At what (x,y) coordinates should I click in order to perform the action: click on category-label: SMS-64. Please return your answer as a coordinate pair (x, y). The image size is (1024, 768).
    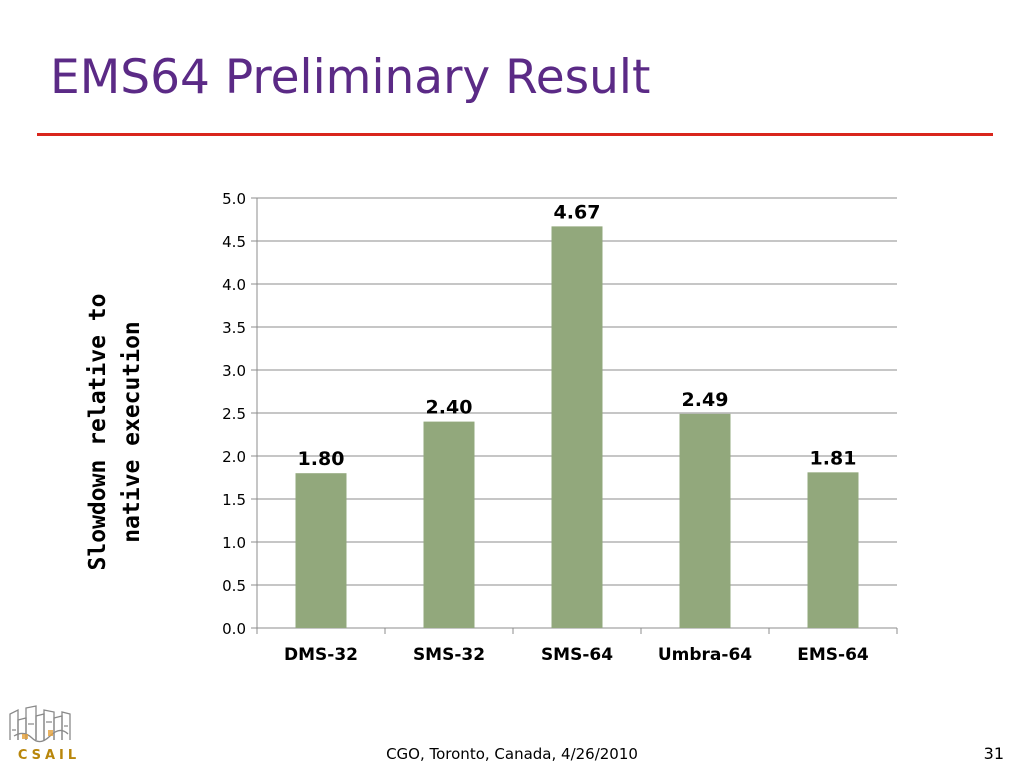
    Looking at the image, I should click on (577, 655).